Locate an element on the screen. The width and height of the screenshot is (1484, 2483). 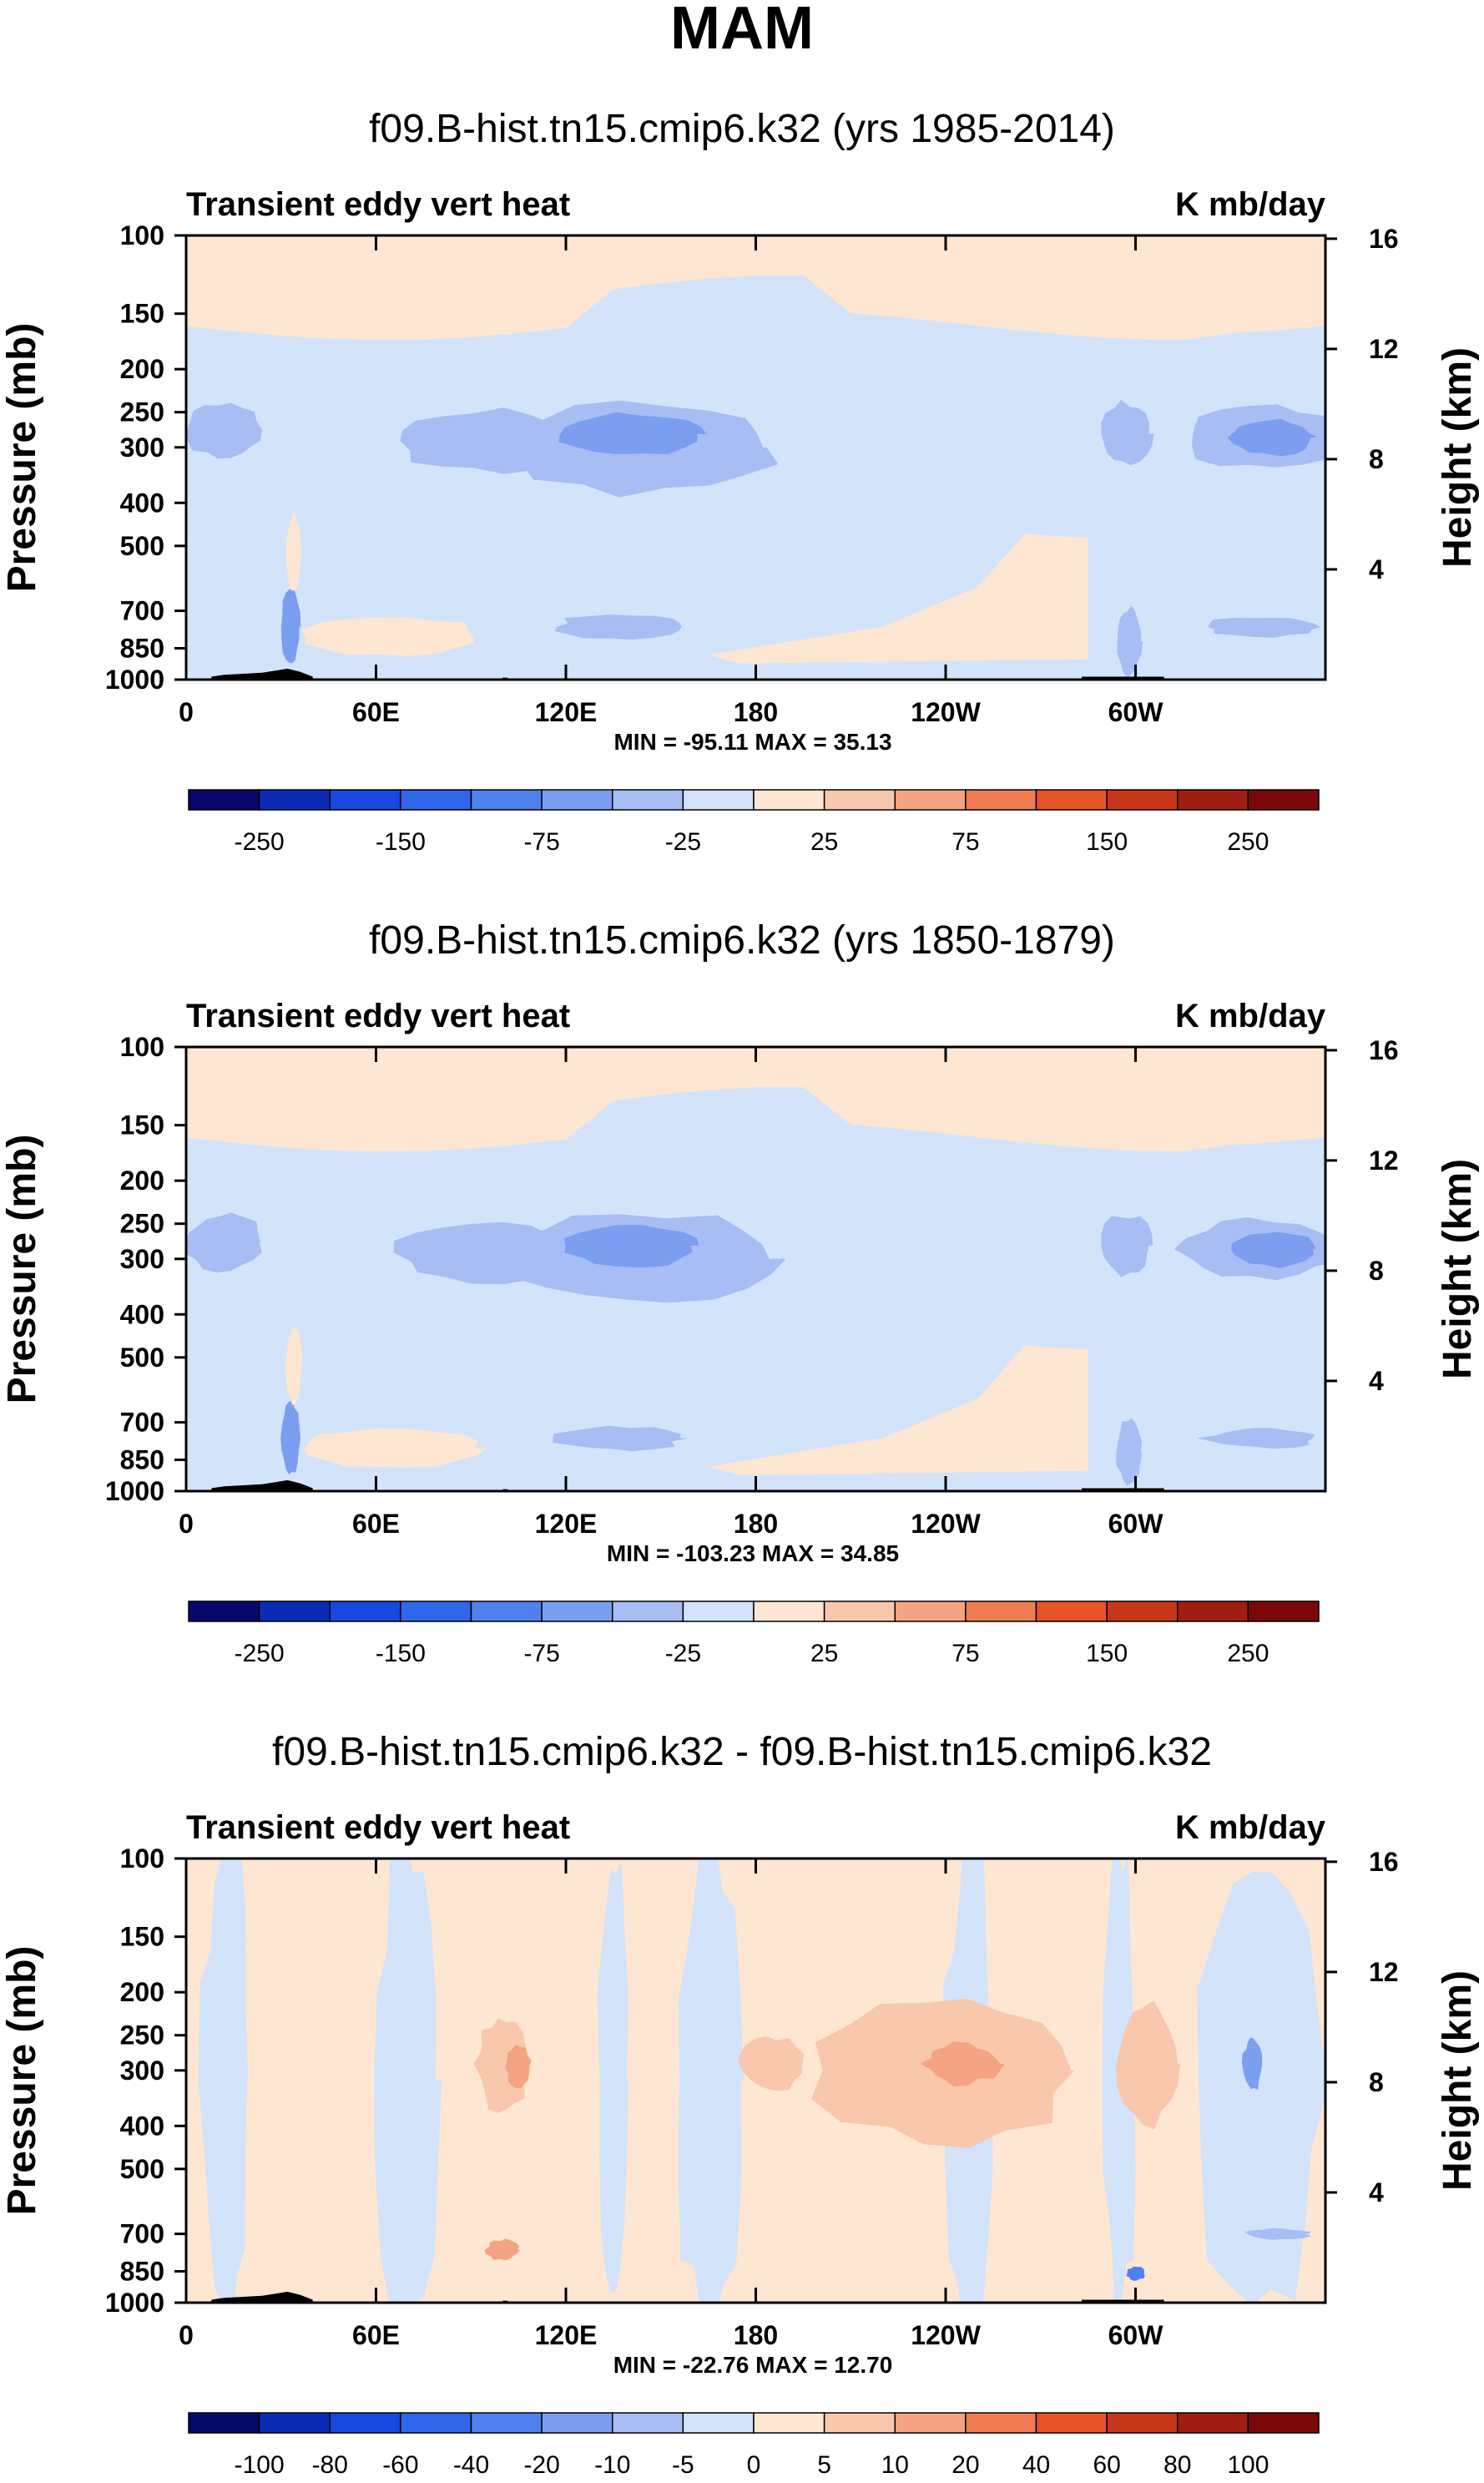
min-max-stats: MIN = -22.76 MAX = 12.70 is located at coordinates (753, 2365).